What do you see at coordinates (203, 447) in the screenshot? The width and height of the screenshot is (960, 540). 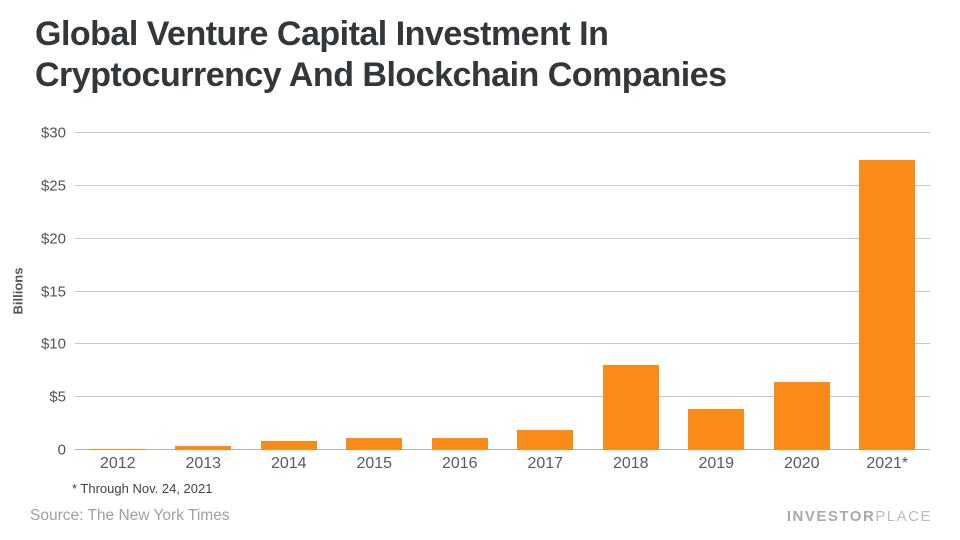 I see `bar-2013` at bounding box center [203, 447].